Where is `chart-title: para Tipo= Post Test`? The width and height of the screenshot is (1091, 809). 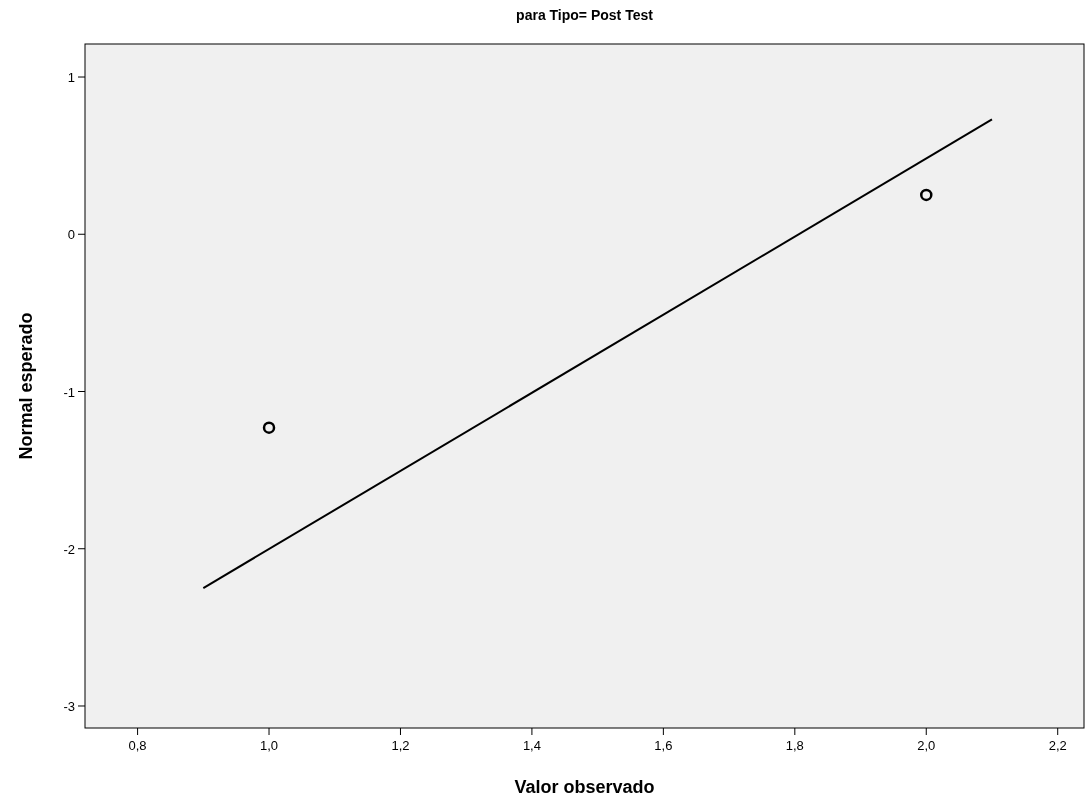
chart-title: para Tipo= Post Test is located at coordinates (585, 15).